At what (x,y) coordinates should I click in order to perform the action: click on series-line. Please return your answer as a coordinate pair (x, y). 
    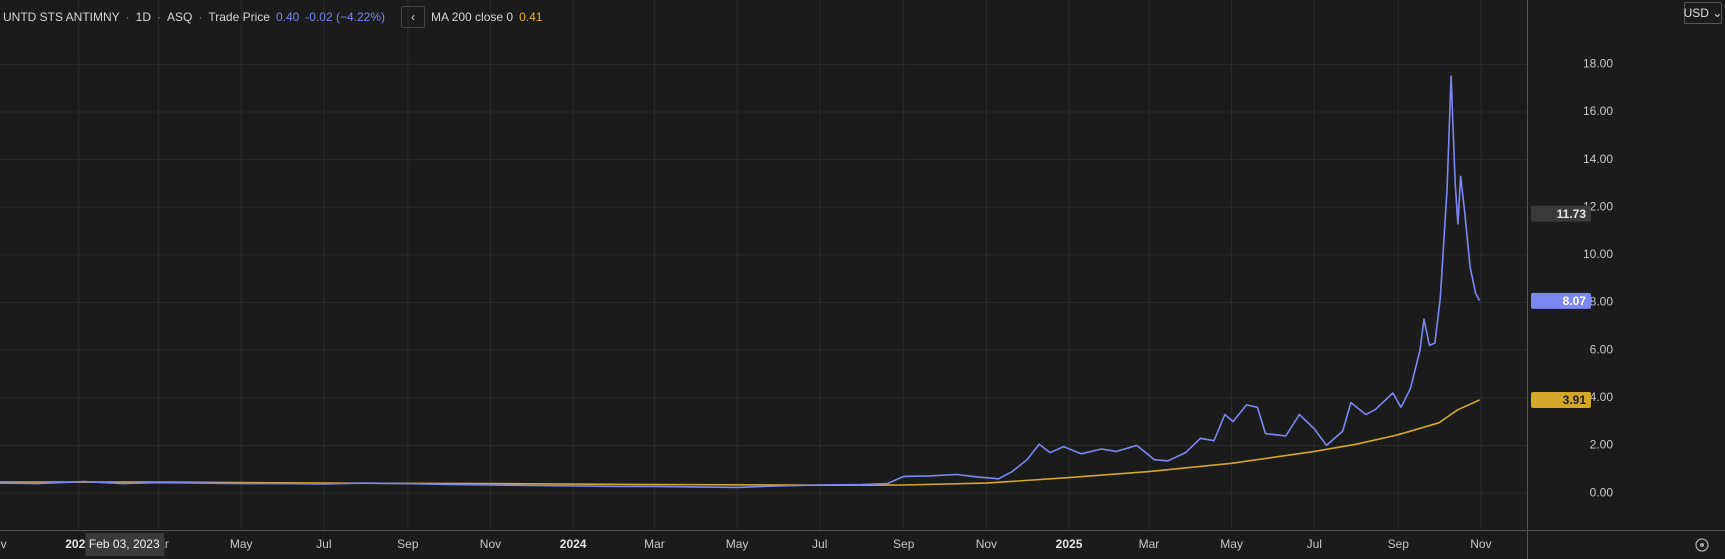
    Looking at the image, I should click on (740, 442).